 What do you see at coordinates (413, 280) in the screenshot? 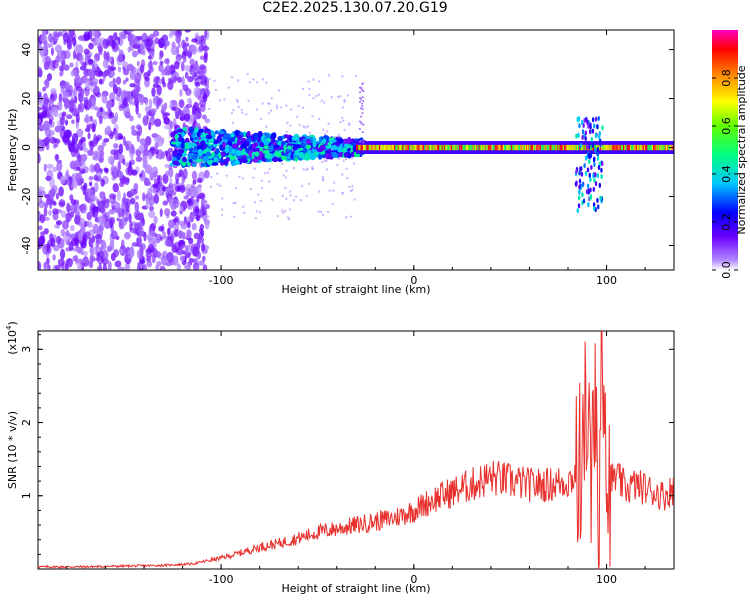
I see `spectrogram-x-tick-label: 0` at bounding box center [413, 280].